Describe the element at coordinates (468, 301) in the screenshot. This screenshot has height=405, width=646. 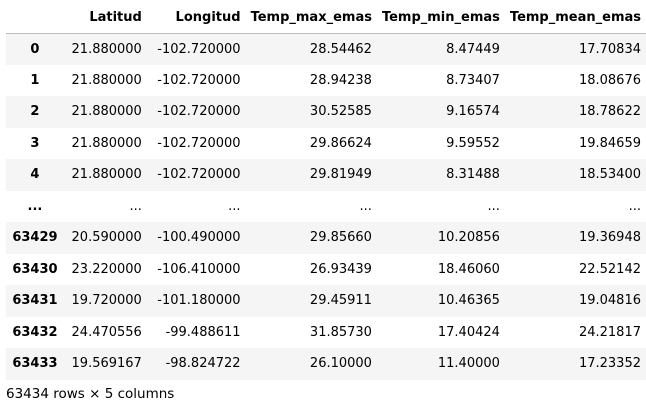
I see `cell-temp-min: 10.46365` at that location.